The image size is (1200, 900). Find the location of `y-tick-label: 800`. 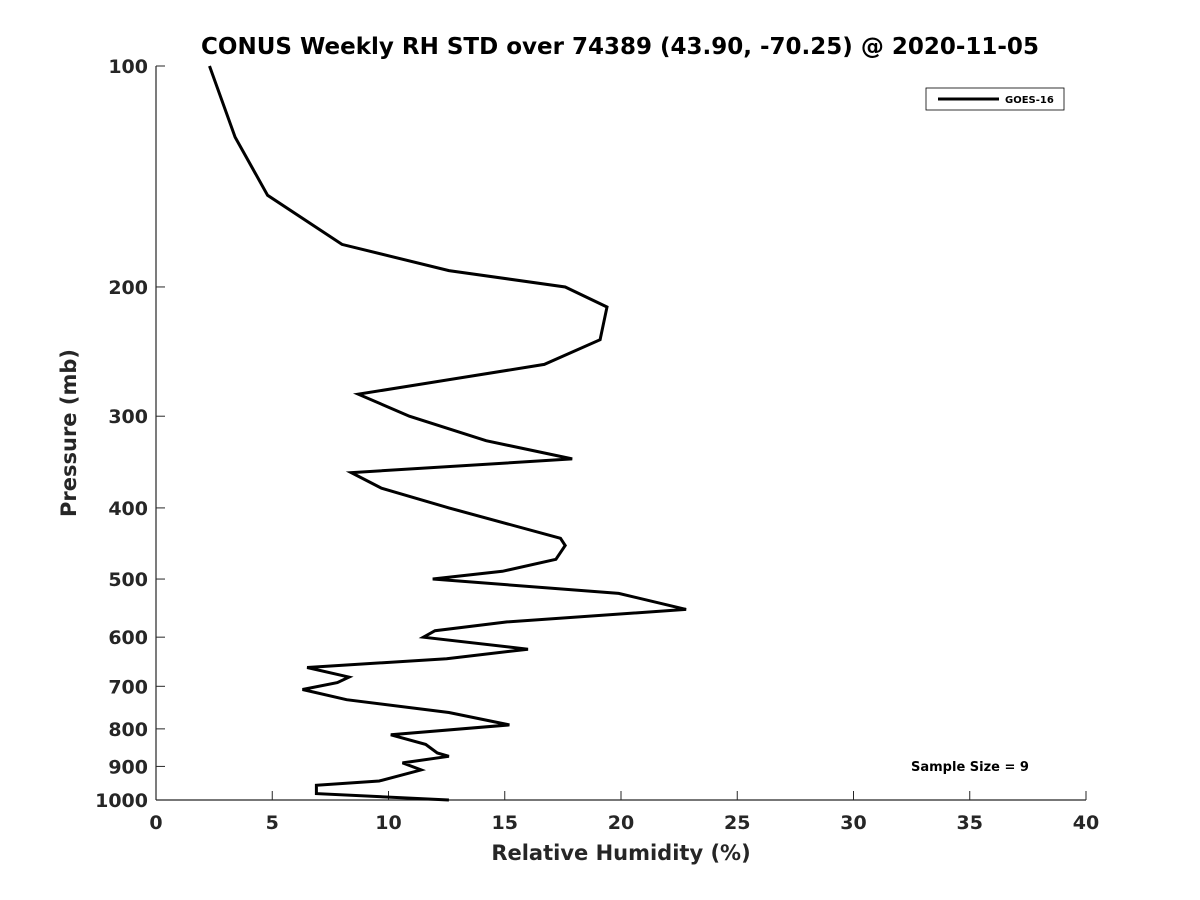

y-tick-label: 800 is located at coordinates (128, 730).